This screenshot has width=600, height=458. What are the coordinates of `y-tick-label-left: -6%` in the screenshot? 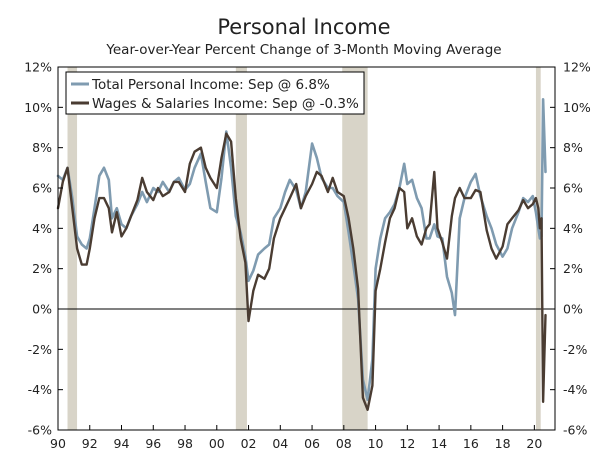 It's located at (40, 430).